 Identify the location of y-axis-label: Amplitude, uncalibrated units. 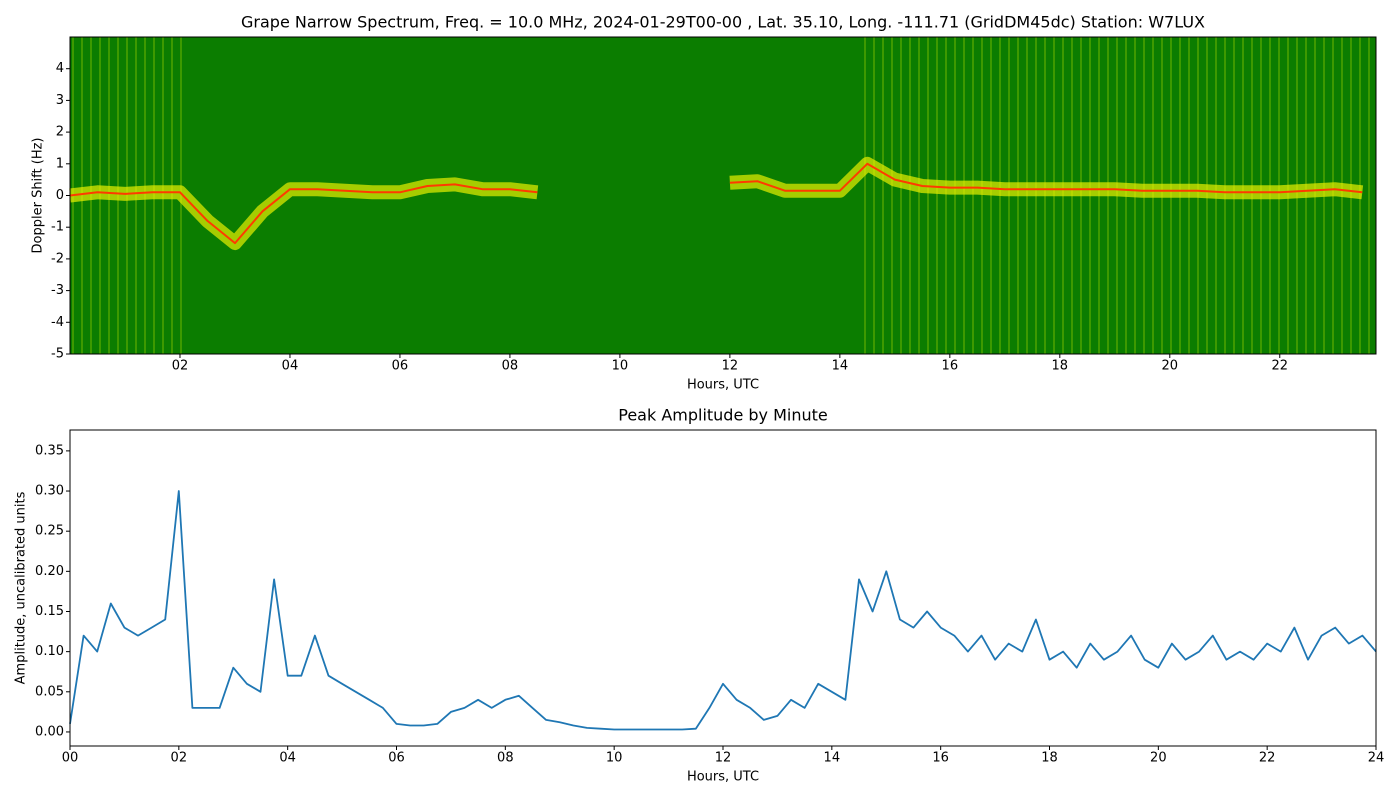
(21, 587).